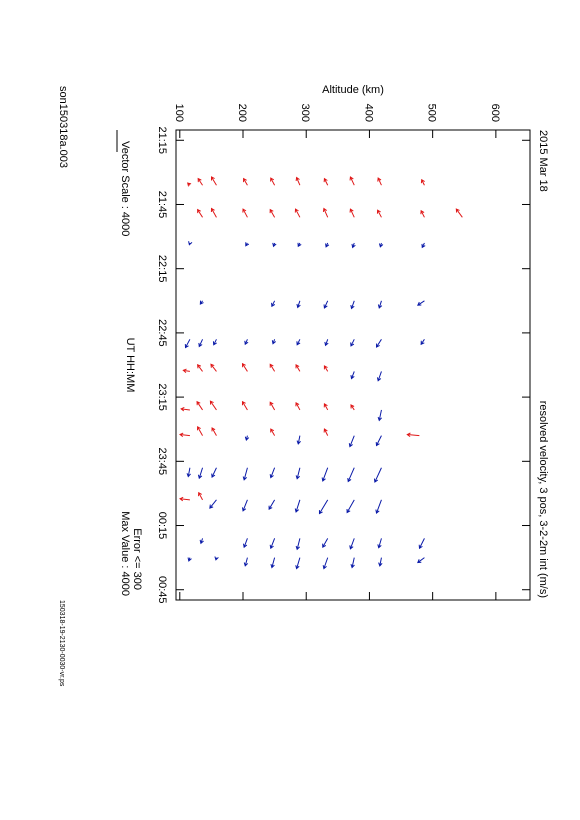 This screenshot has width=580, height=820. I want to click on y-tick-label: 400, so click(368, 113).